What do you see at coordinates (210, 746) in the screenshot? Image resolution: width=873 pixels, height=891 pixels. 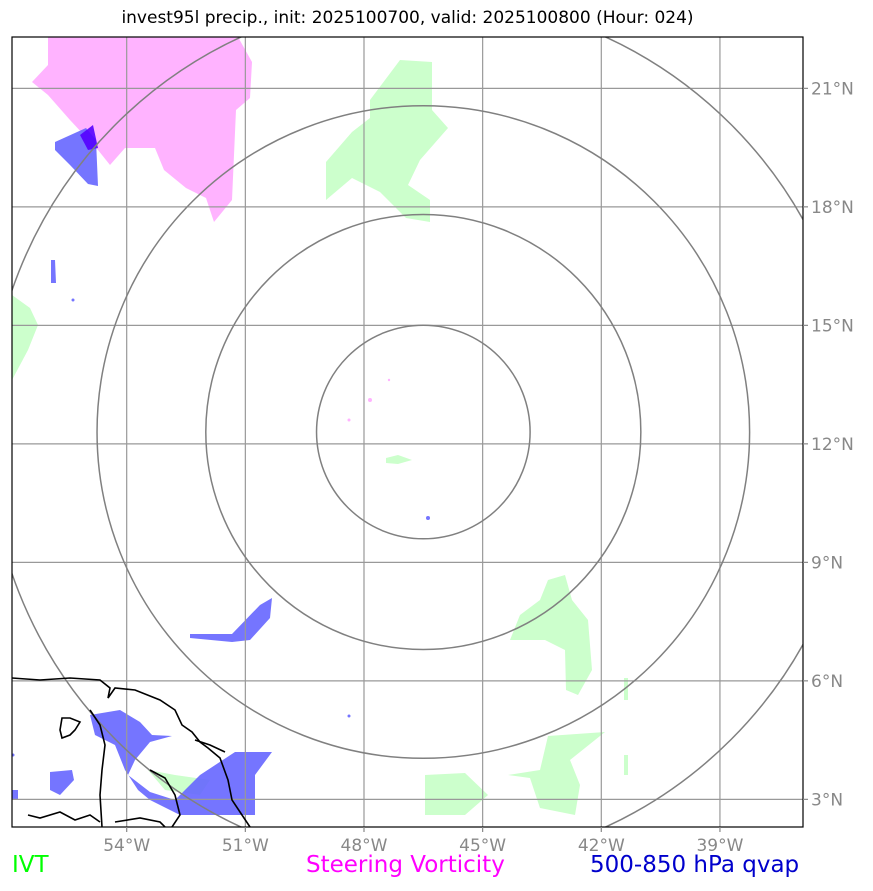 I see `coastline-inland2` at bounding box center [210, 746].